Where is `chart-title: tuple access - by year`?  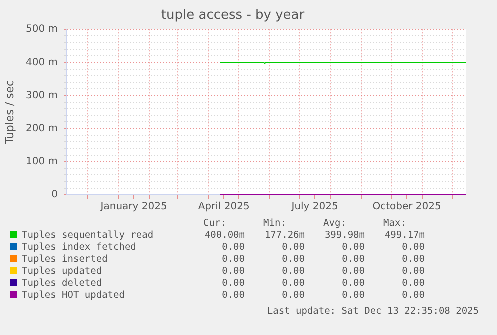 chart-title: tuple access - by year is located at coordinates (233, 16).